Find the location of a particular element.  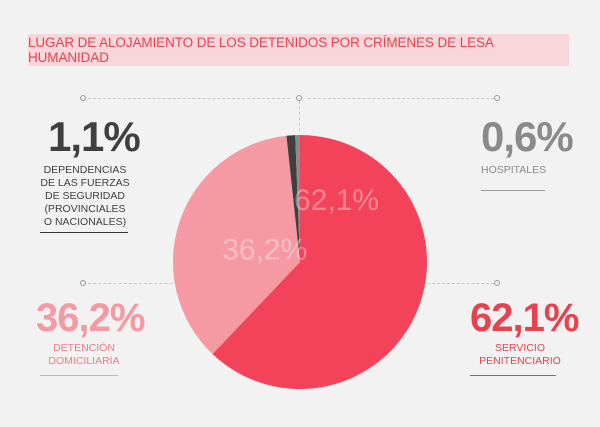

connector-dot-left is located at coordinates (83, 98).